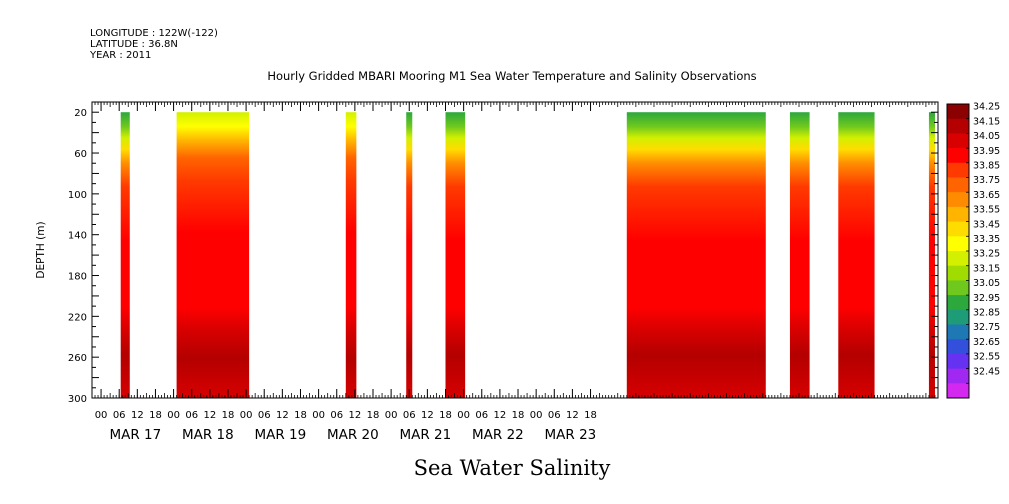  I want to click on colorbar-label: 33.15, so click(986, 268).